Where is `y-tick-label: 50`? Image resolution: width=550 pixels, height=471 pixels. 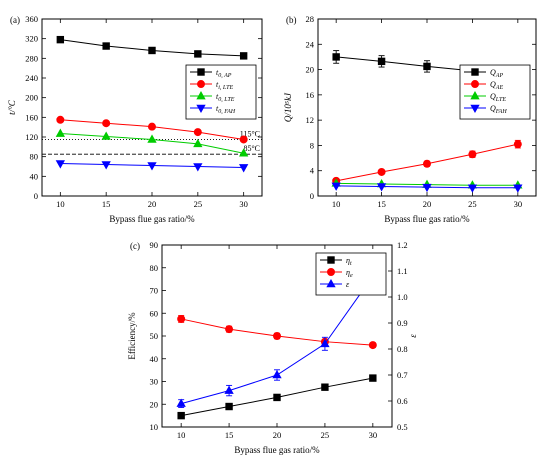
y-tick-label: 50 is located at coordinates (154, 336).